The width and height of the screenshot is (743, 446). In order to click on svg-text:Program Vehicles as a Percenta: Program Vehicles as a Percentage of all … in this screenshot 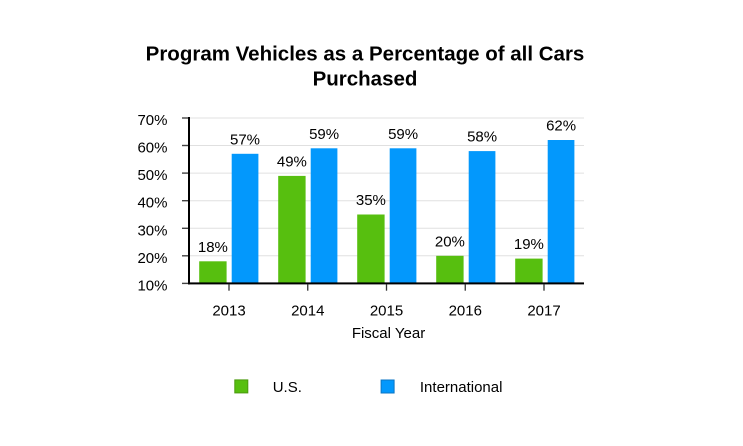, I will do `click(365, 54)`.